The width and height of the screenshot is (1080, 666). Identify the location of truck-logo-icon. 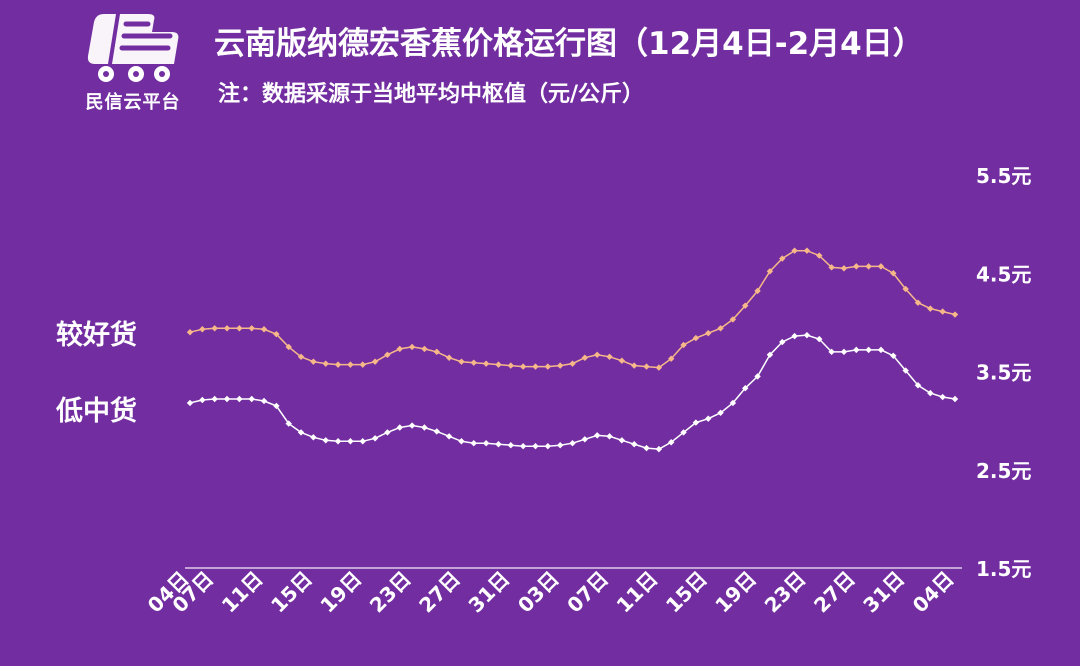
(133, 48).